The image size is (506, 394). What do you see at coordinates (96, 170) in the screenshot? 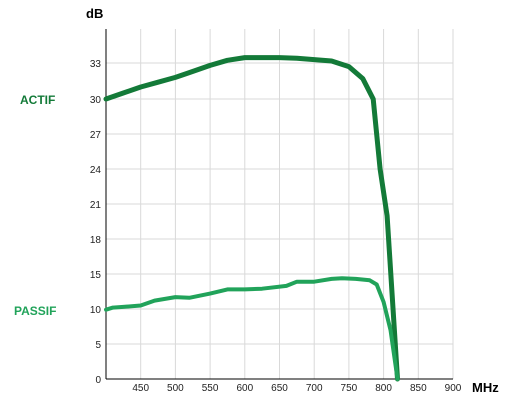
I see `y-tick-label: 24` at bounding box center [96, 170].